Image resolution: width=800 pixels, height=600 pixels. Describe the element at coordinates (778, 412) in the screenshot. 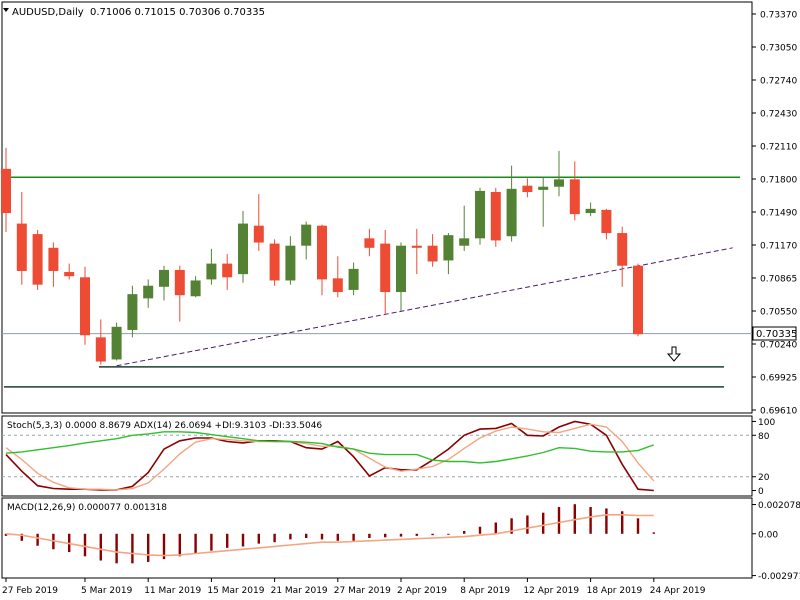

I see `price-axis-label: 0.69610` at that location.